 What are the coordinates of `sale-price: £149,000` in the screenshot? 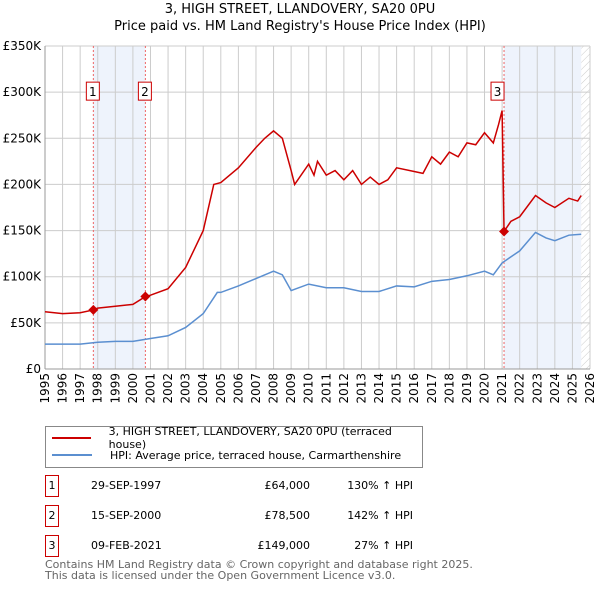 It's located at (284, 545).